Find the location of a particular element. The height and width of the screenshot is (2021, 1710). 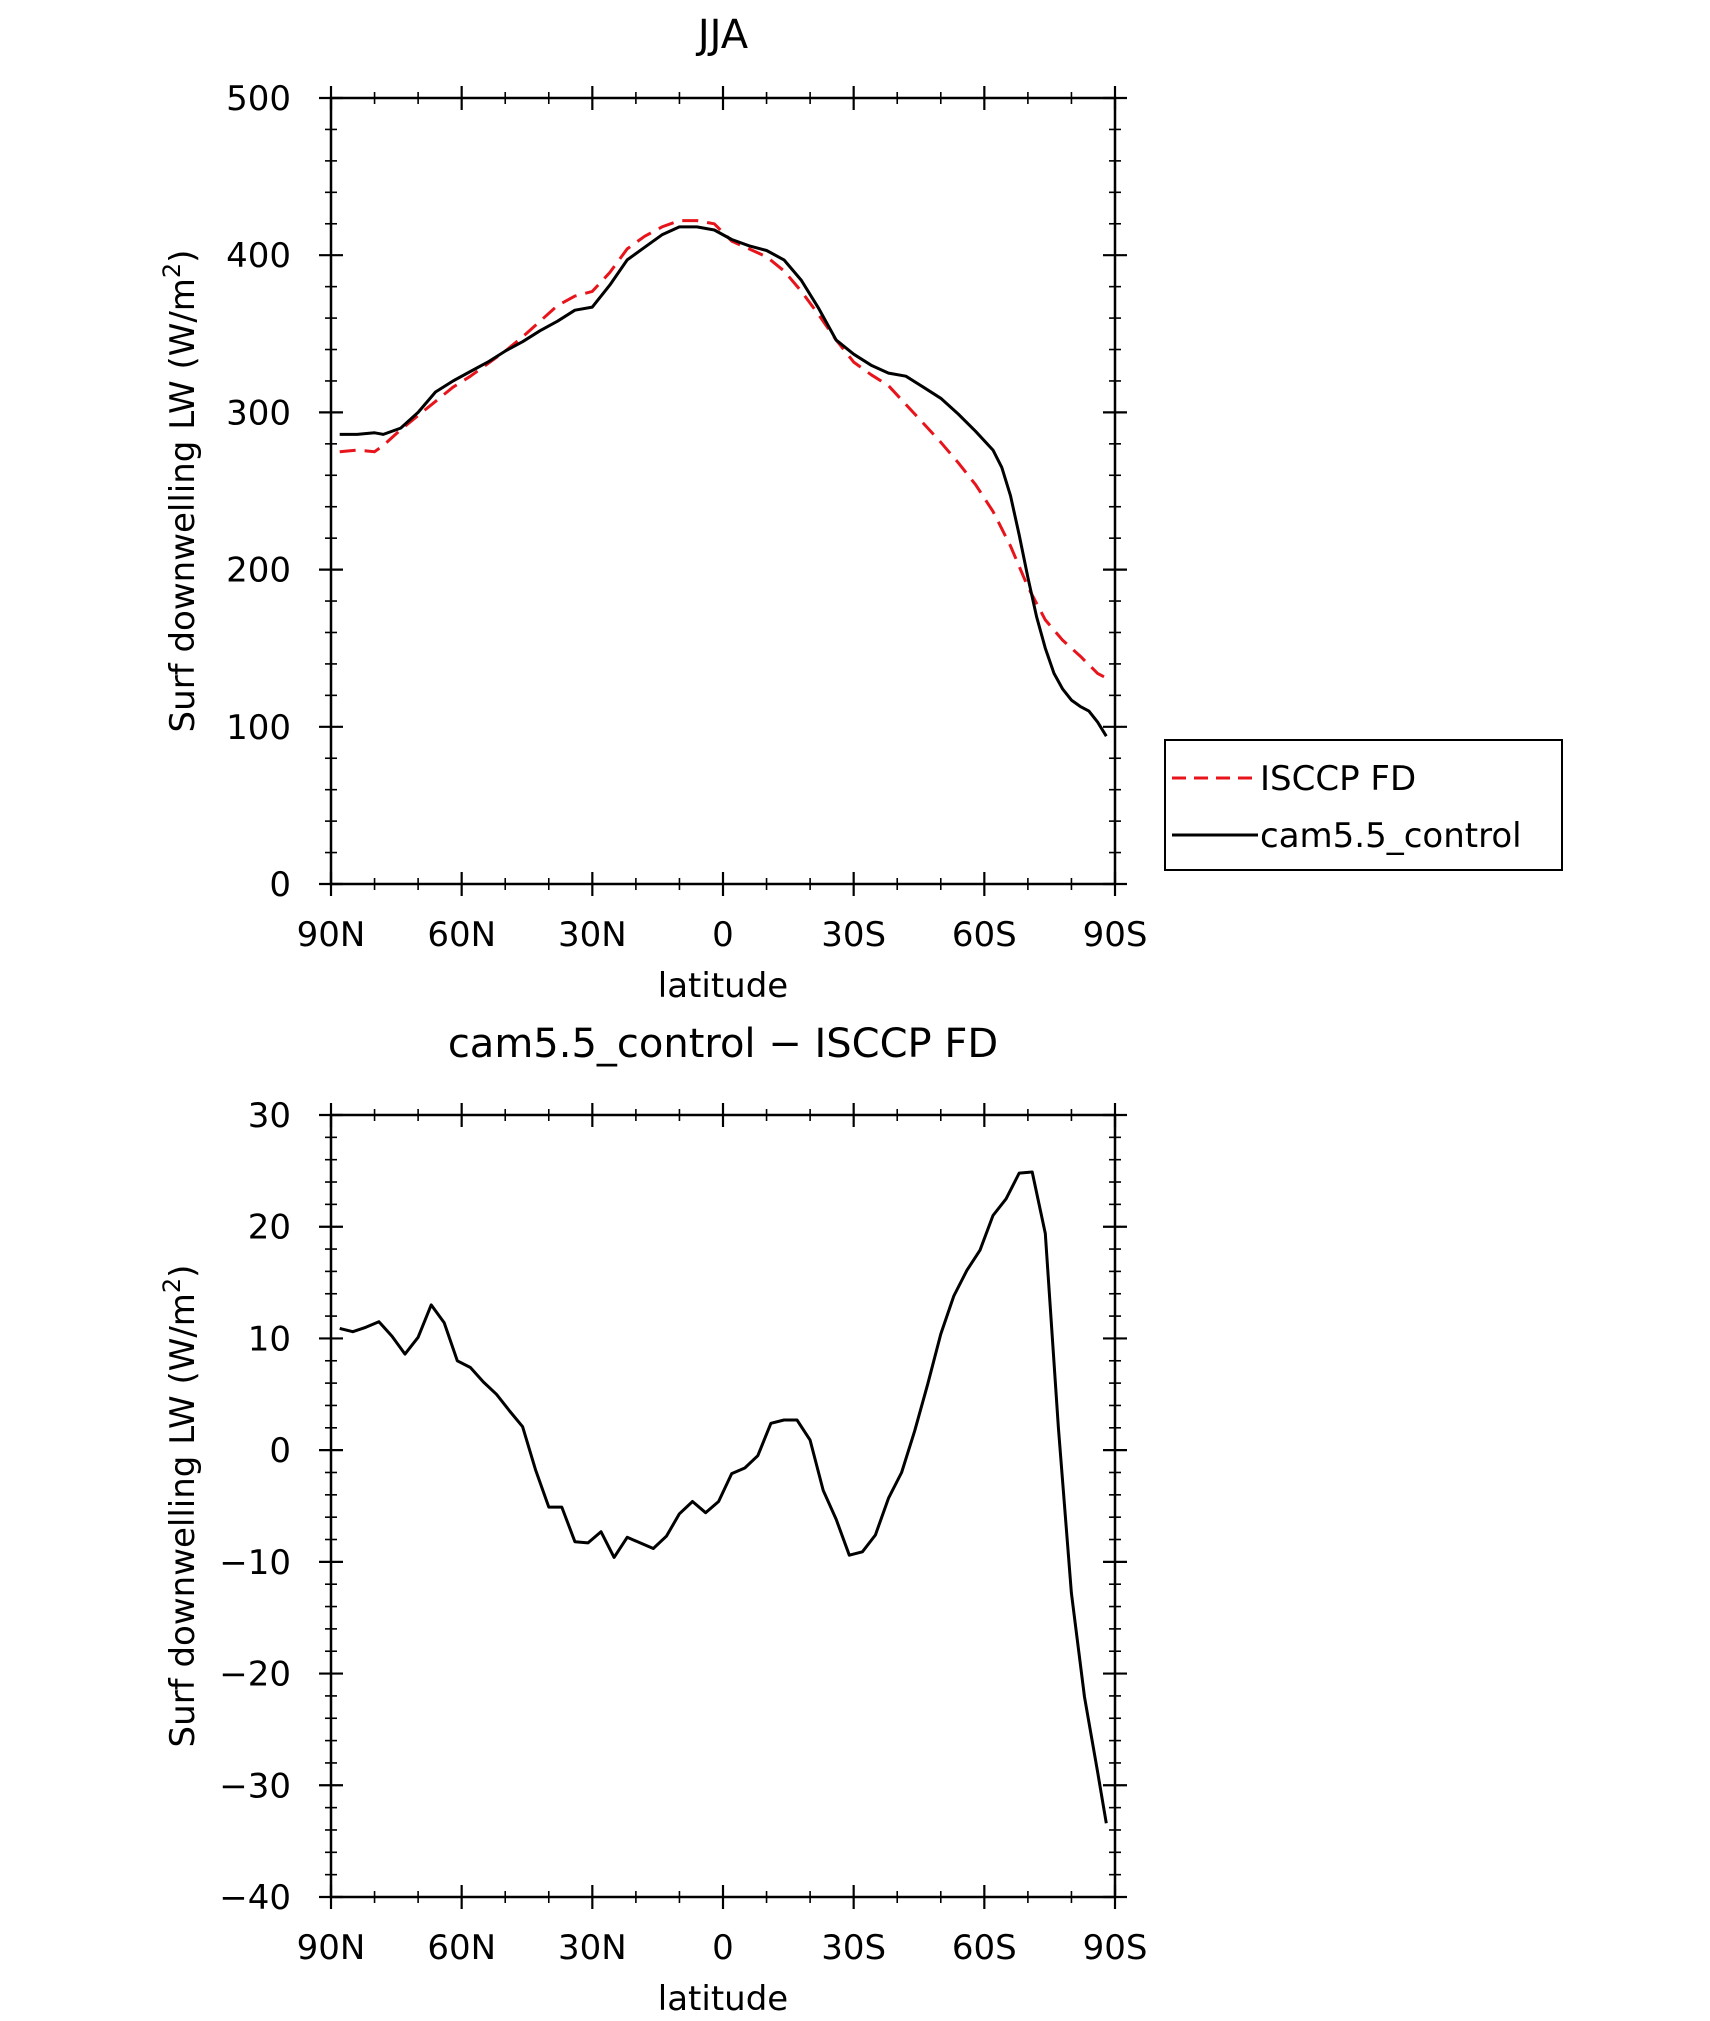

legend-label-0: ISCCP FD is located at coordinates (1338, 779).